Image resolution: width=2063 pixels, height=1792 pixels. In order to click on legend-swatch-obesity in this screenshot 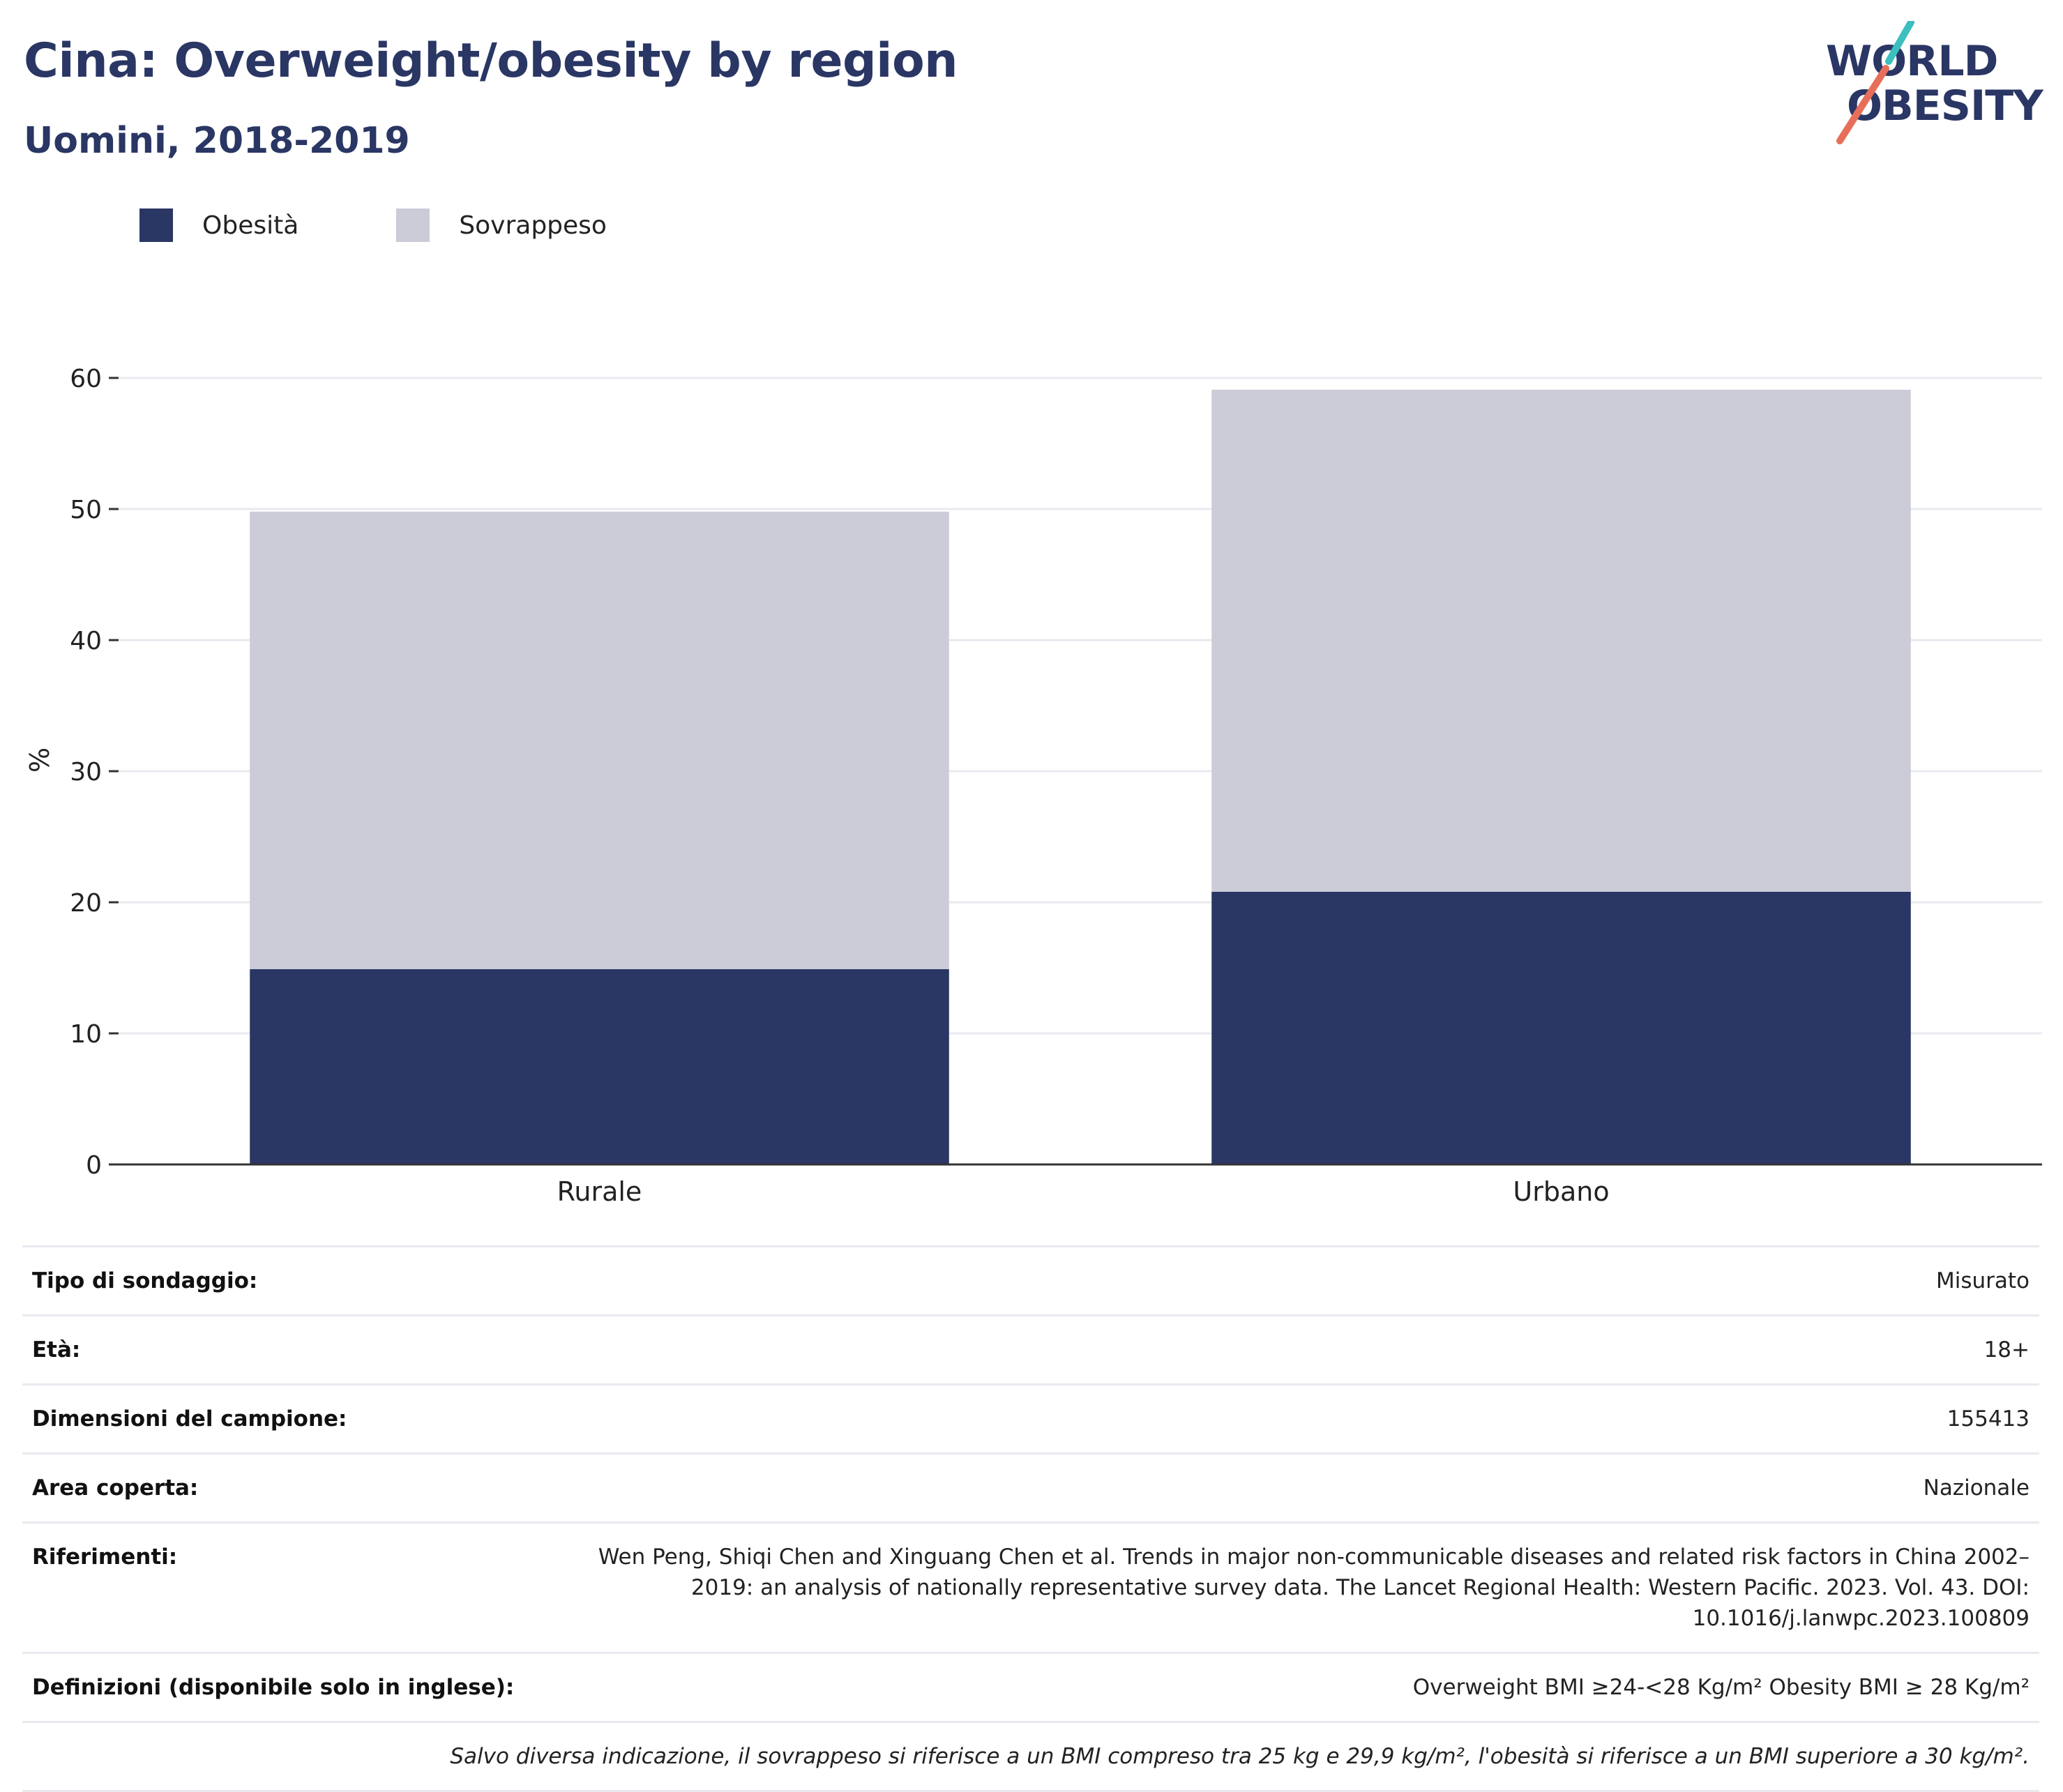, I will do `click(156, 225)`.